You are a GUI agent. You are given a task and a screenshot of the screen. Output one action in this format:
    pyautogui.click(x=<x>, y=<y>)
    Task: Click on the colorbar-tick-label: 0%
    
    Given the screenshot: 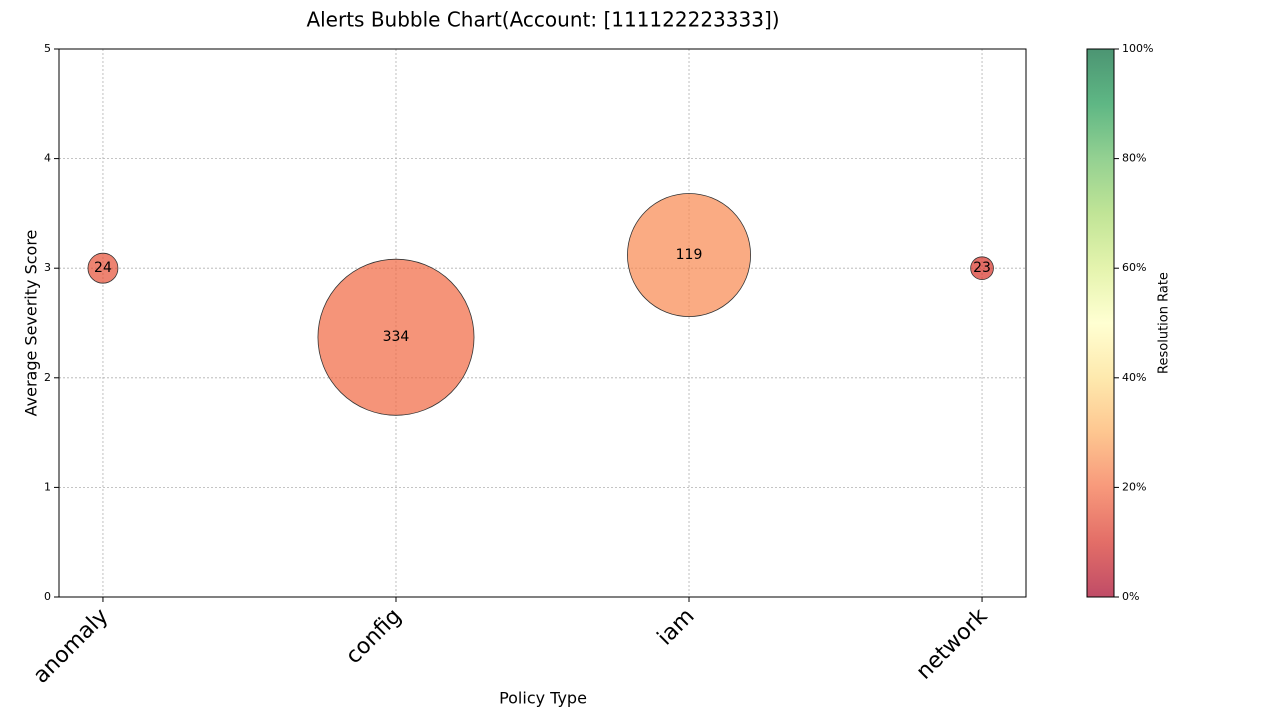 What is the action you would take?
    pyautogui.click(x=1130, y=596)
    